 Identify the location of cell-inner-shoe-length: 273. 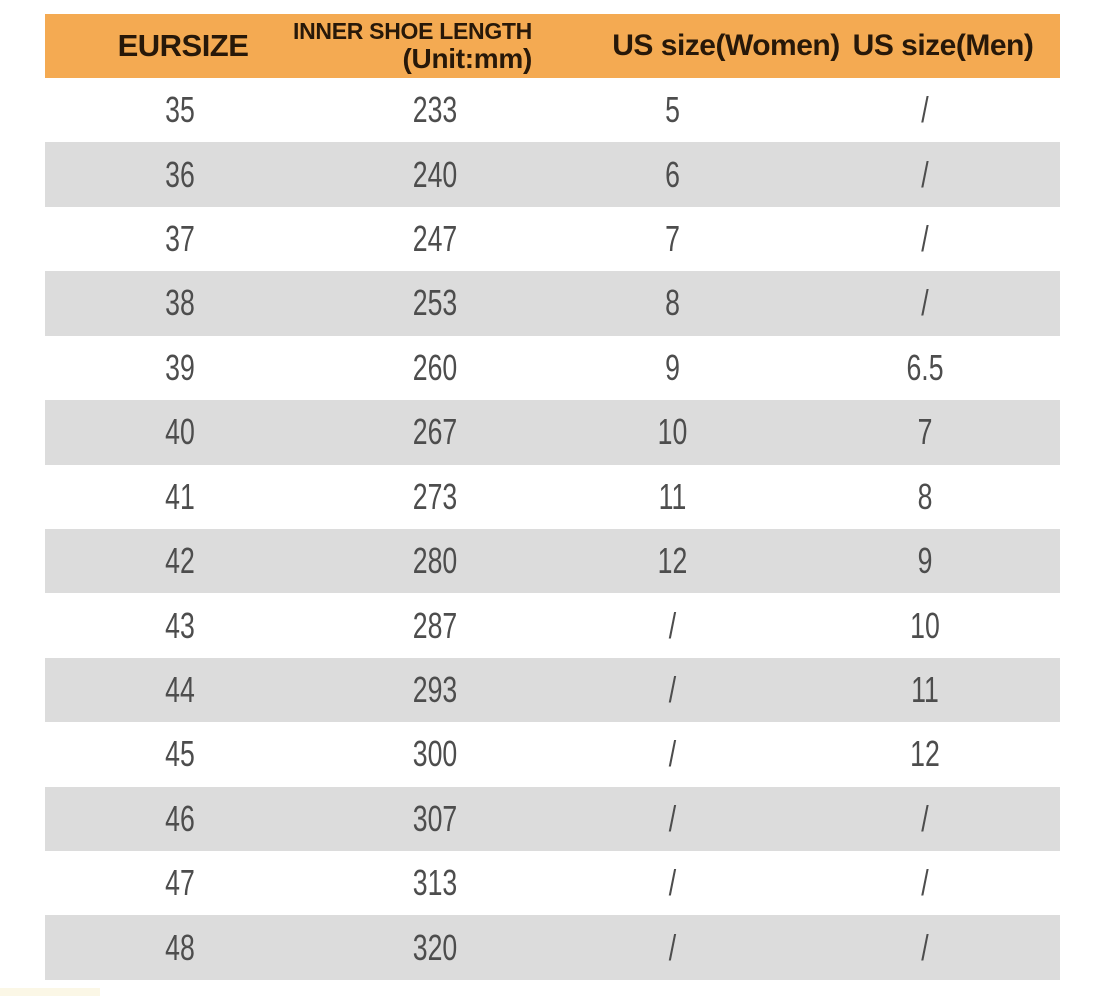
(435, 496).